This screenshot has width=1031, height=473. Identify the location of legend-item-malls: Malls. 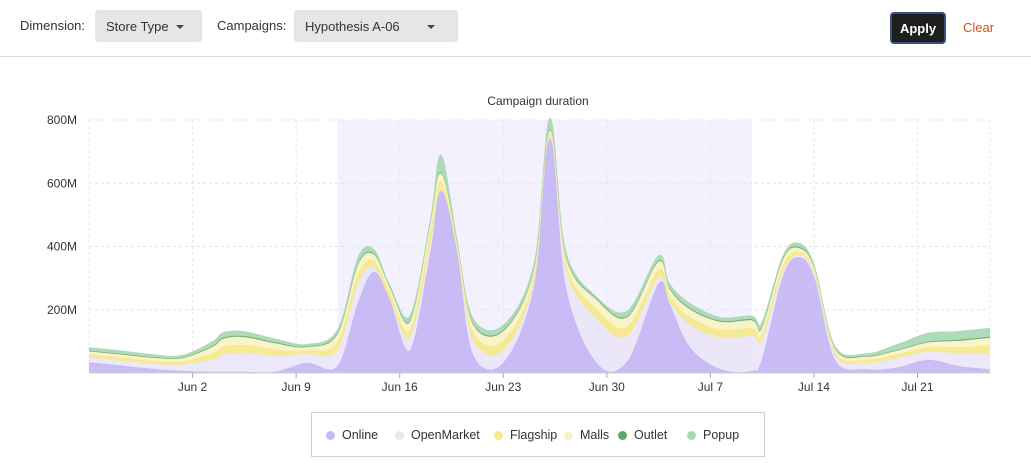
(586, 435).